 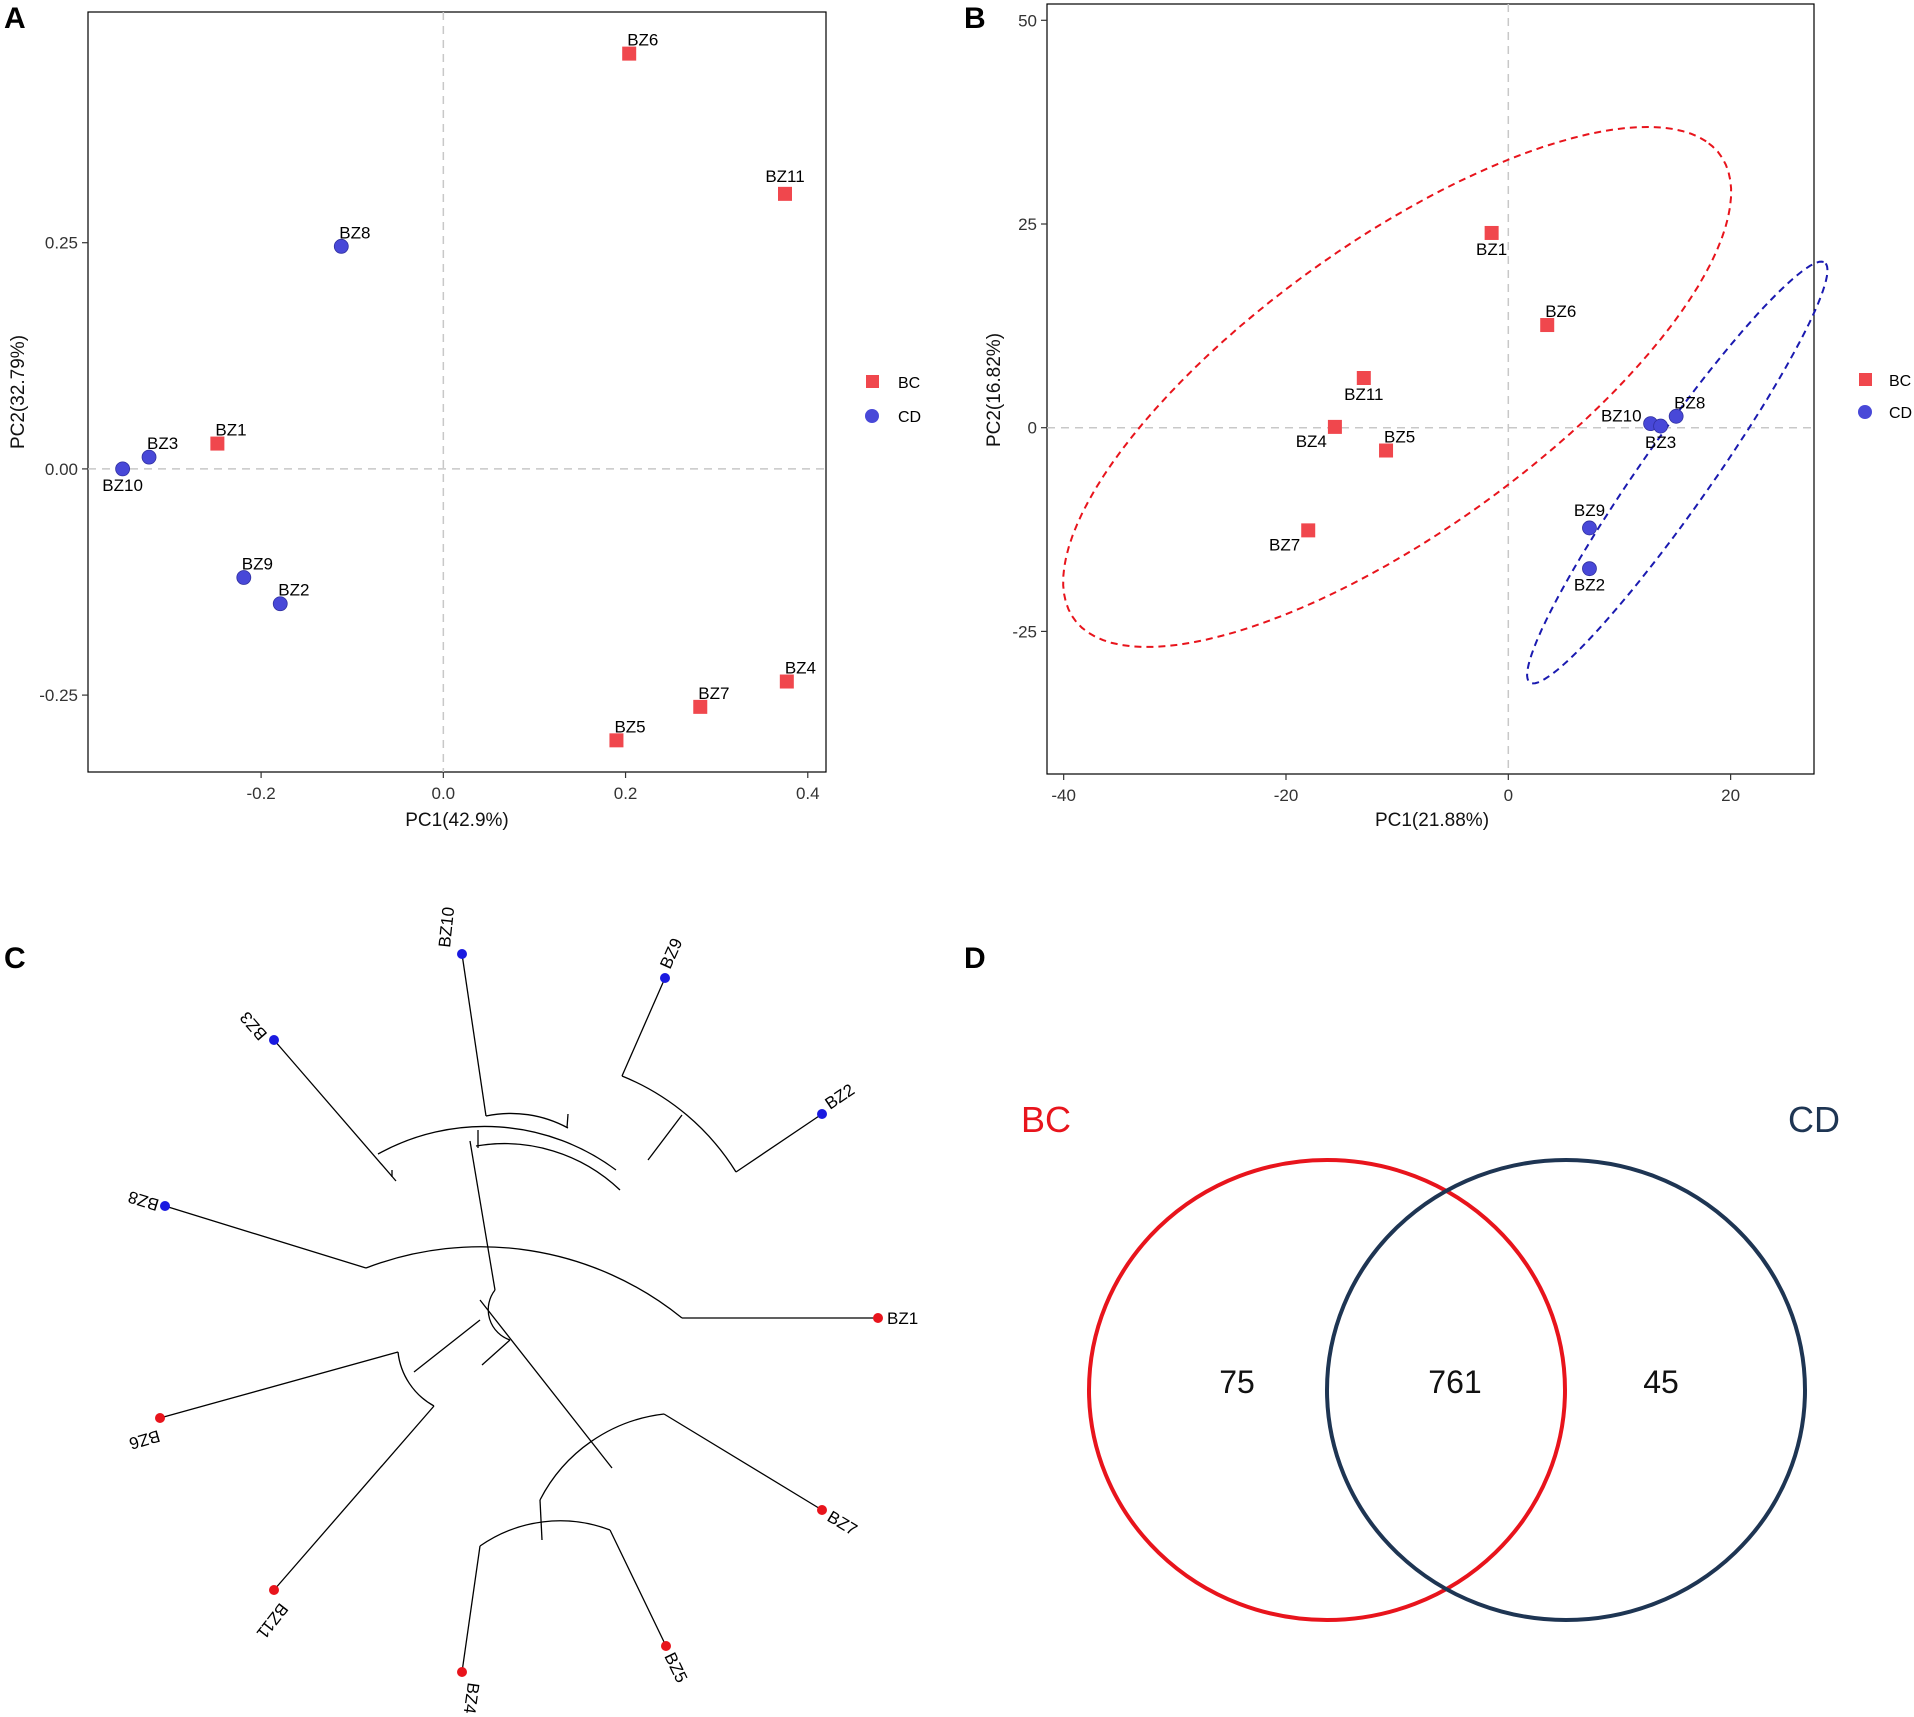 I want to click on leaf-dot-bz5, so click(x=666, y=1646).